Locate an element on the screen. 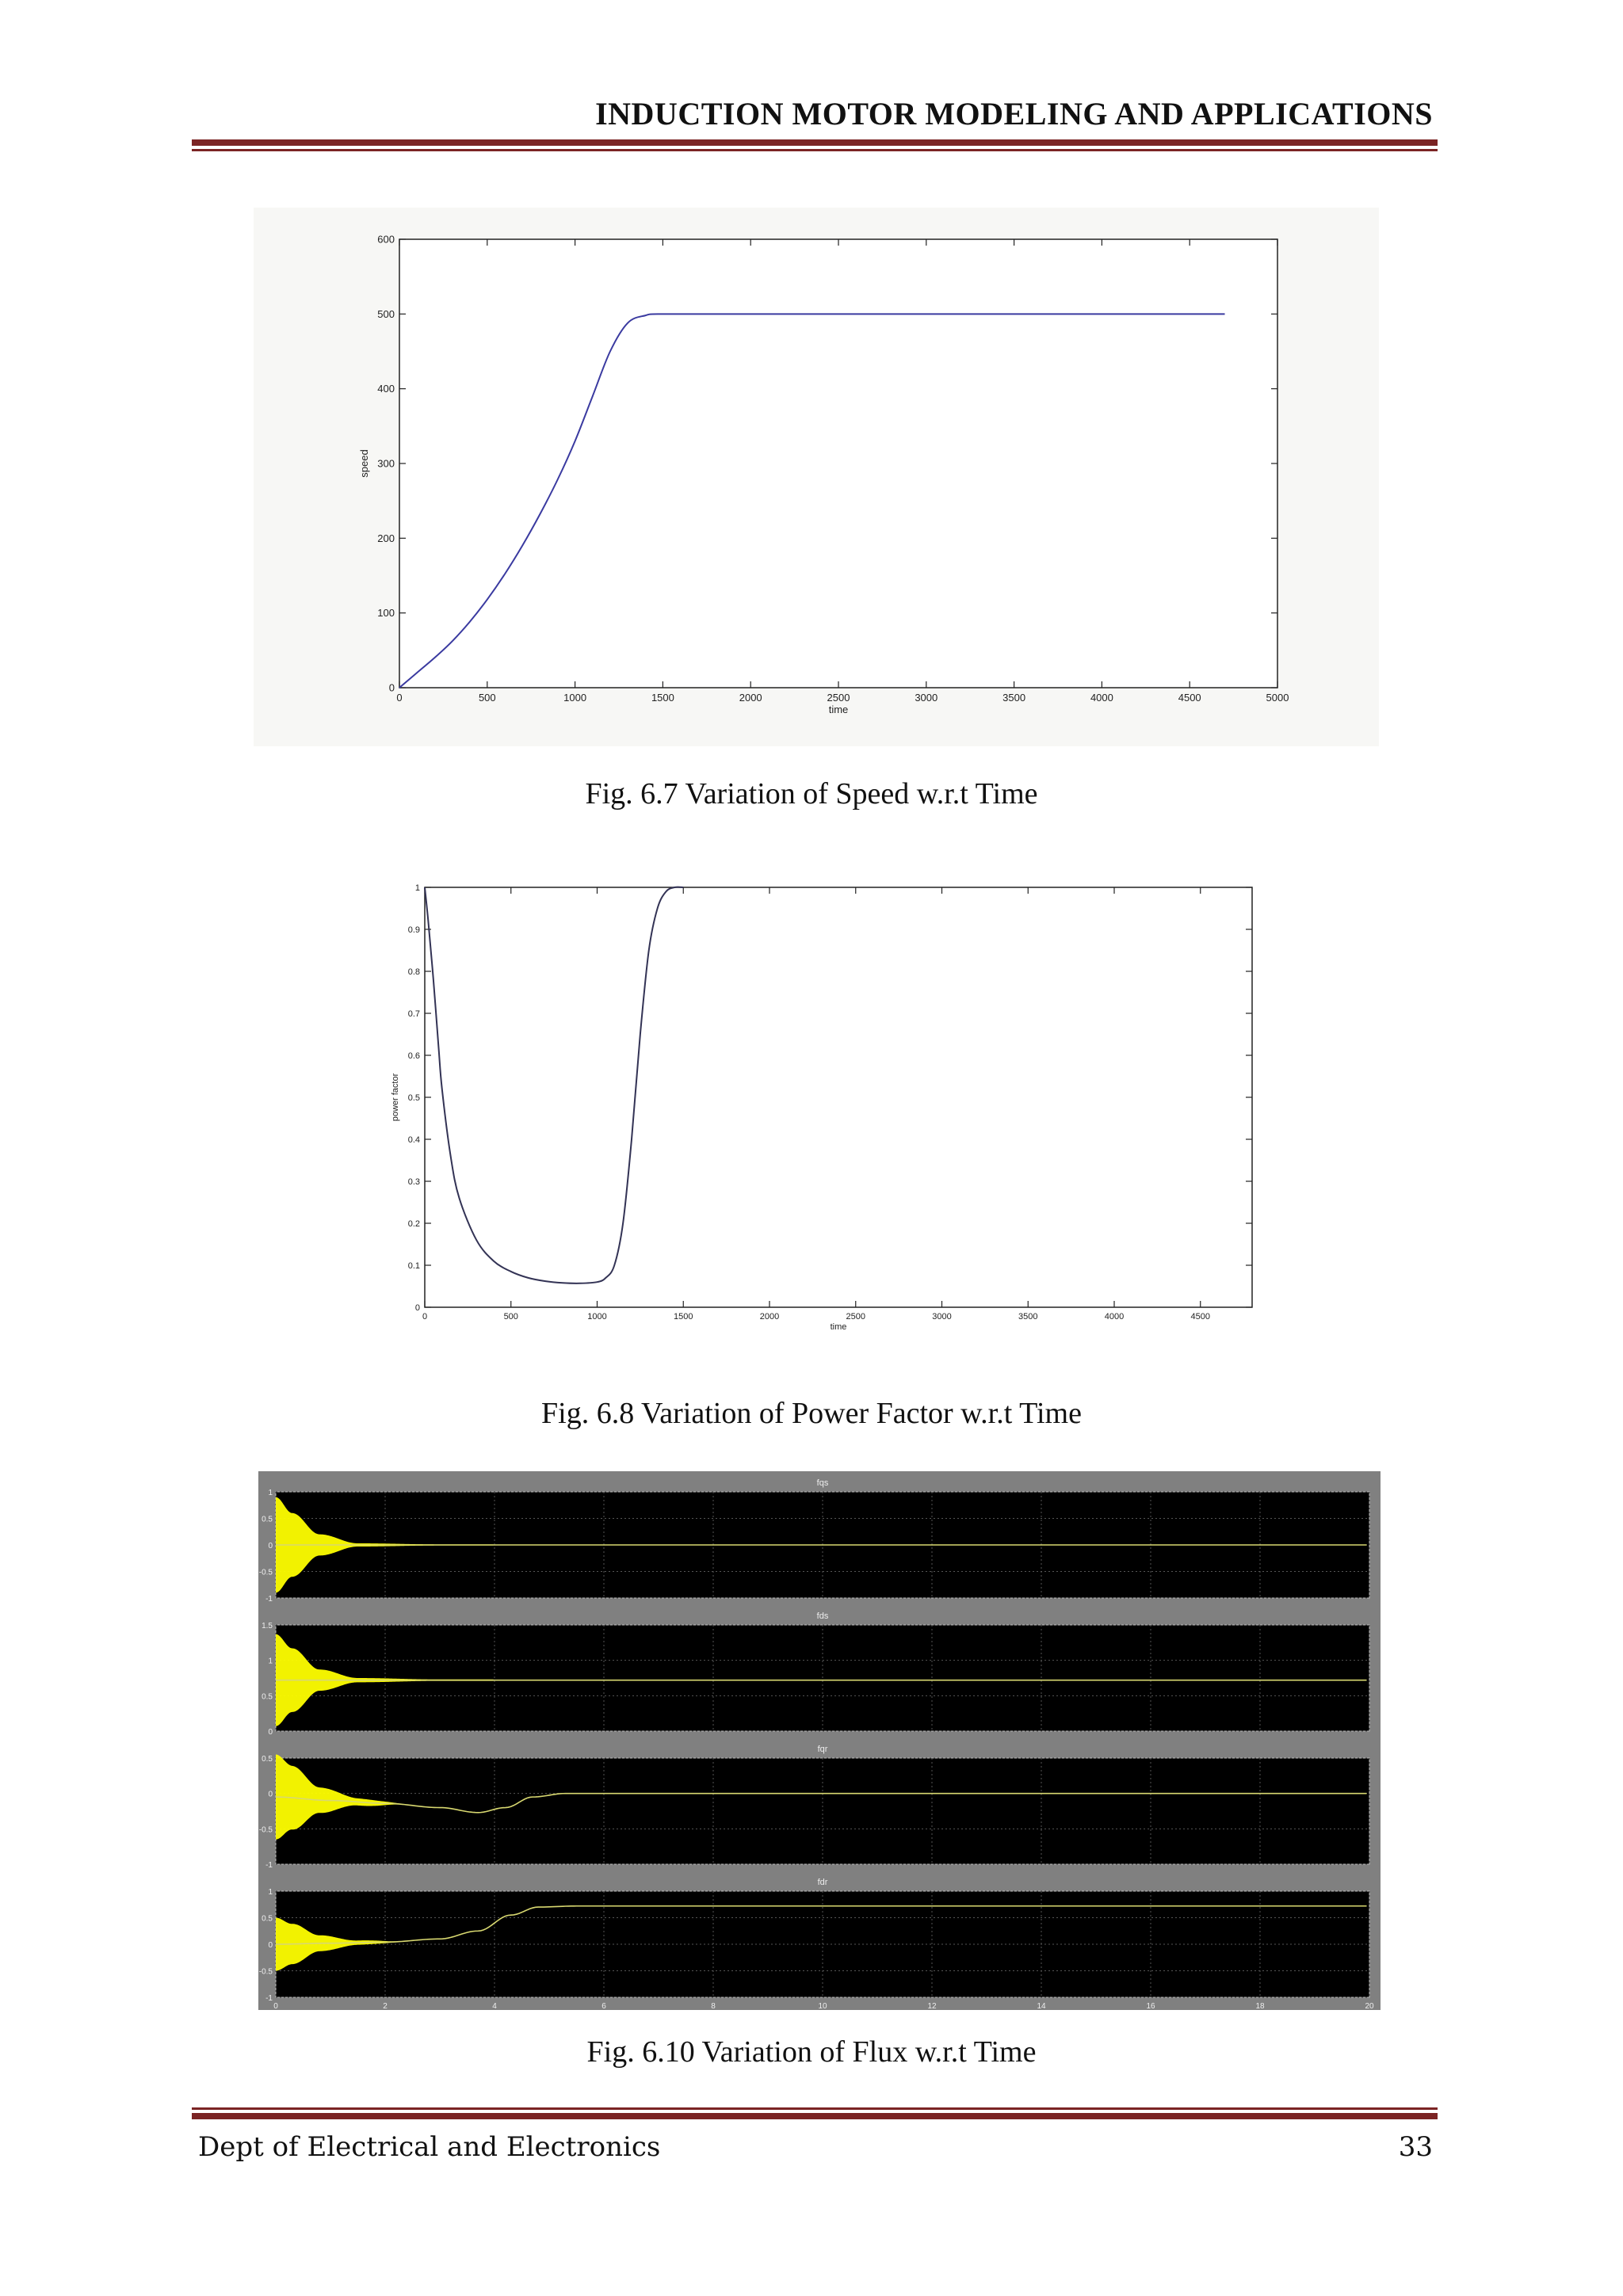  y-tick-label: 0.9 is located at coordinates (414, 930).